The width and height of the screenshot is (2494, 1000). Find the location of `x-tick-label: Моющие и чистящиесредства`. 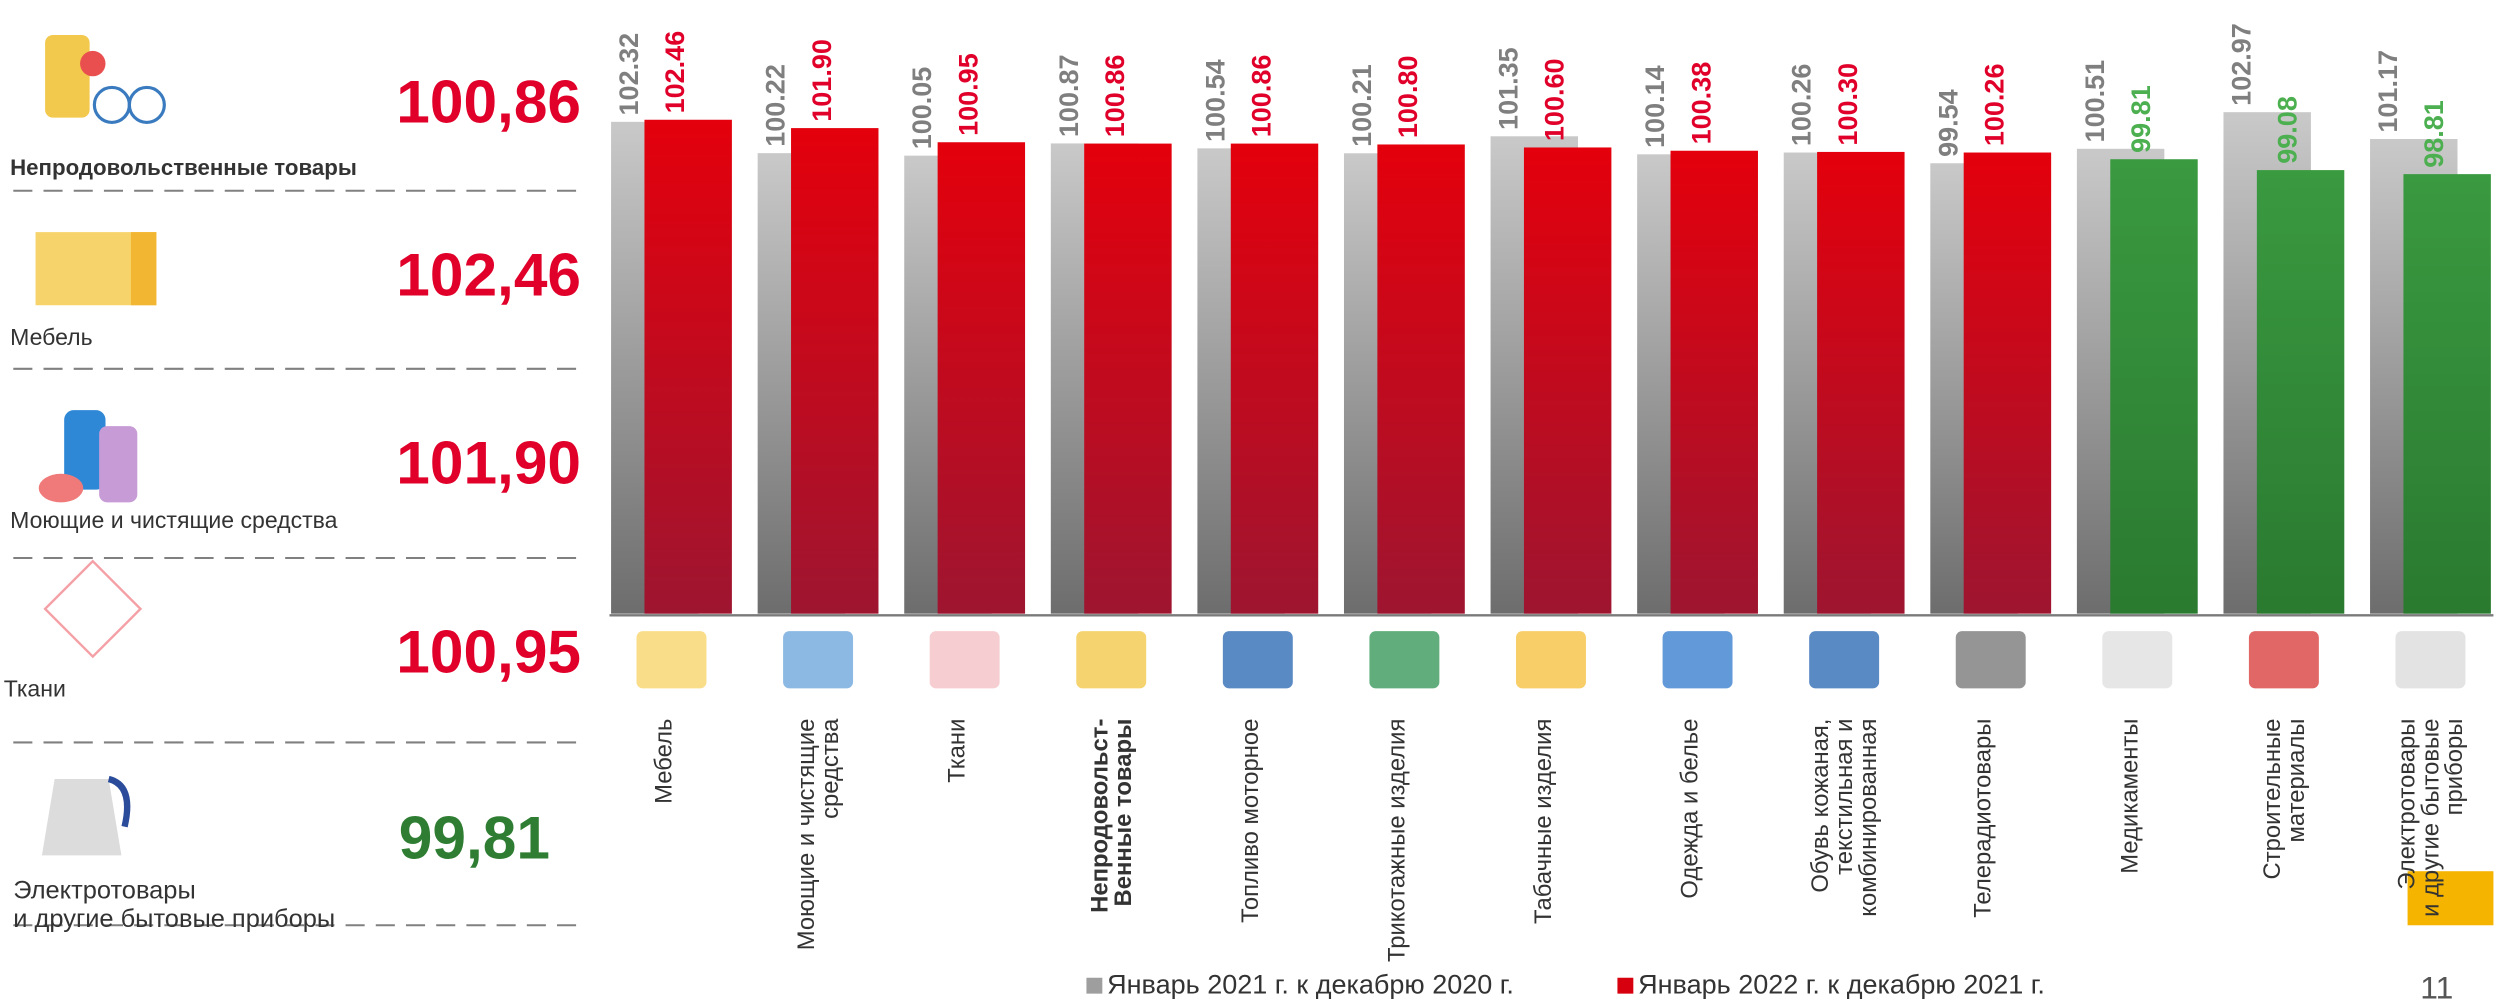

x-tick-label: Моющие и чистящиесредства is located at coordinates (818, 834).